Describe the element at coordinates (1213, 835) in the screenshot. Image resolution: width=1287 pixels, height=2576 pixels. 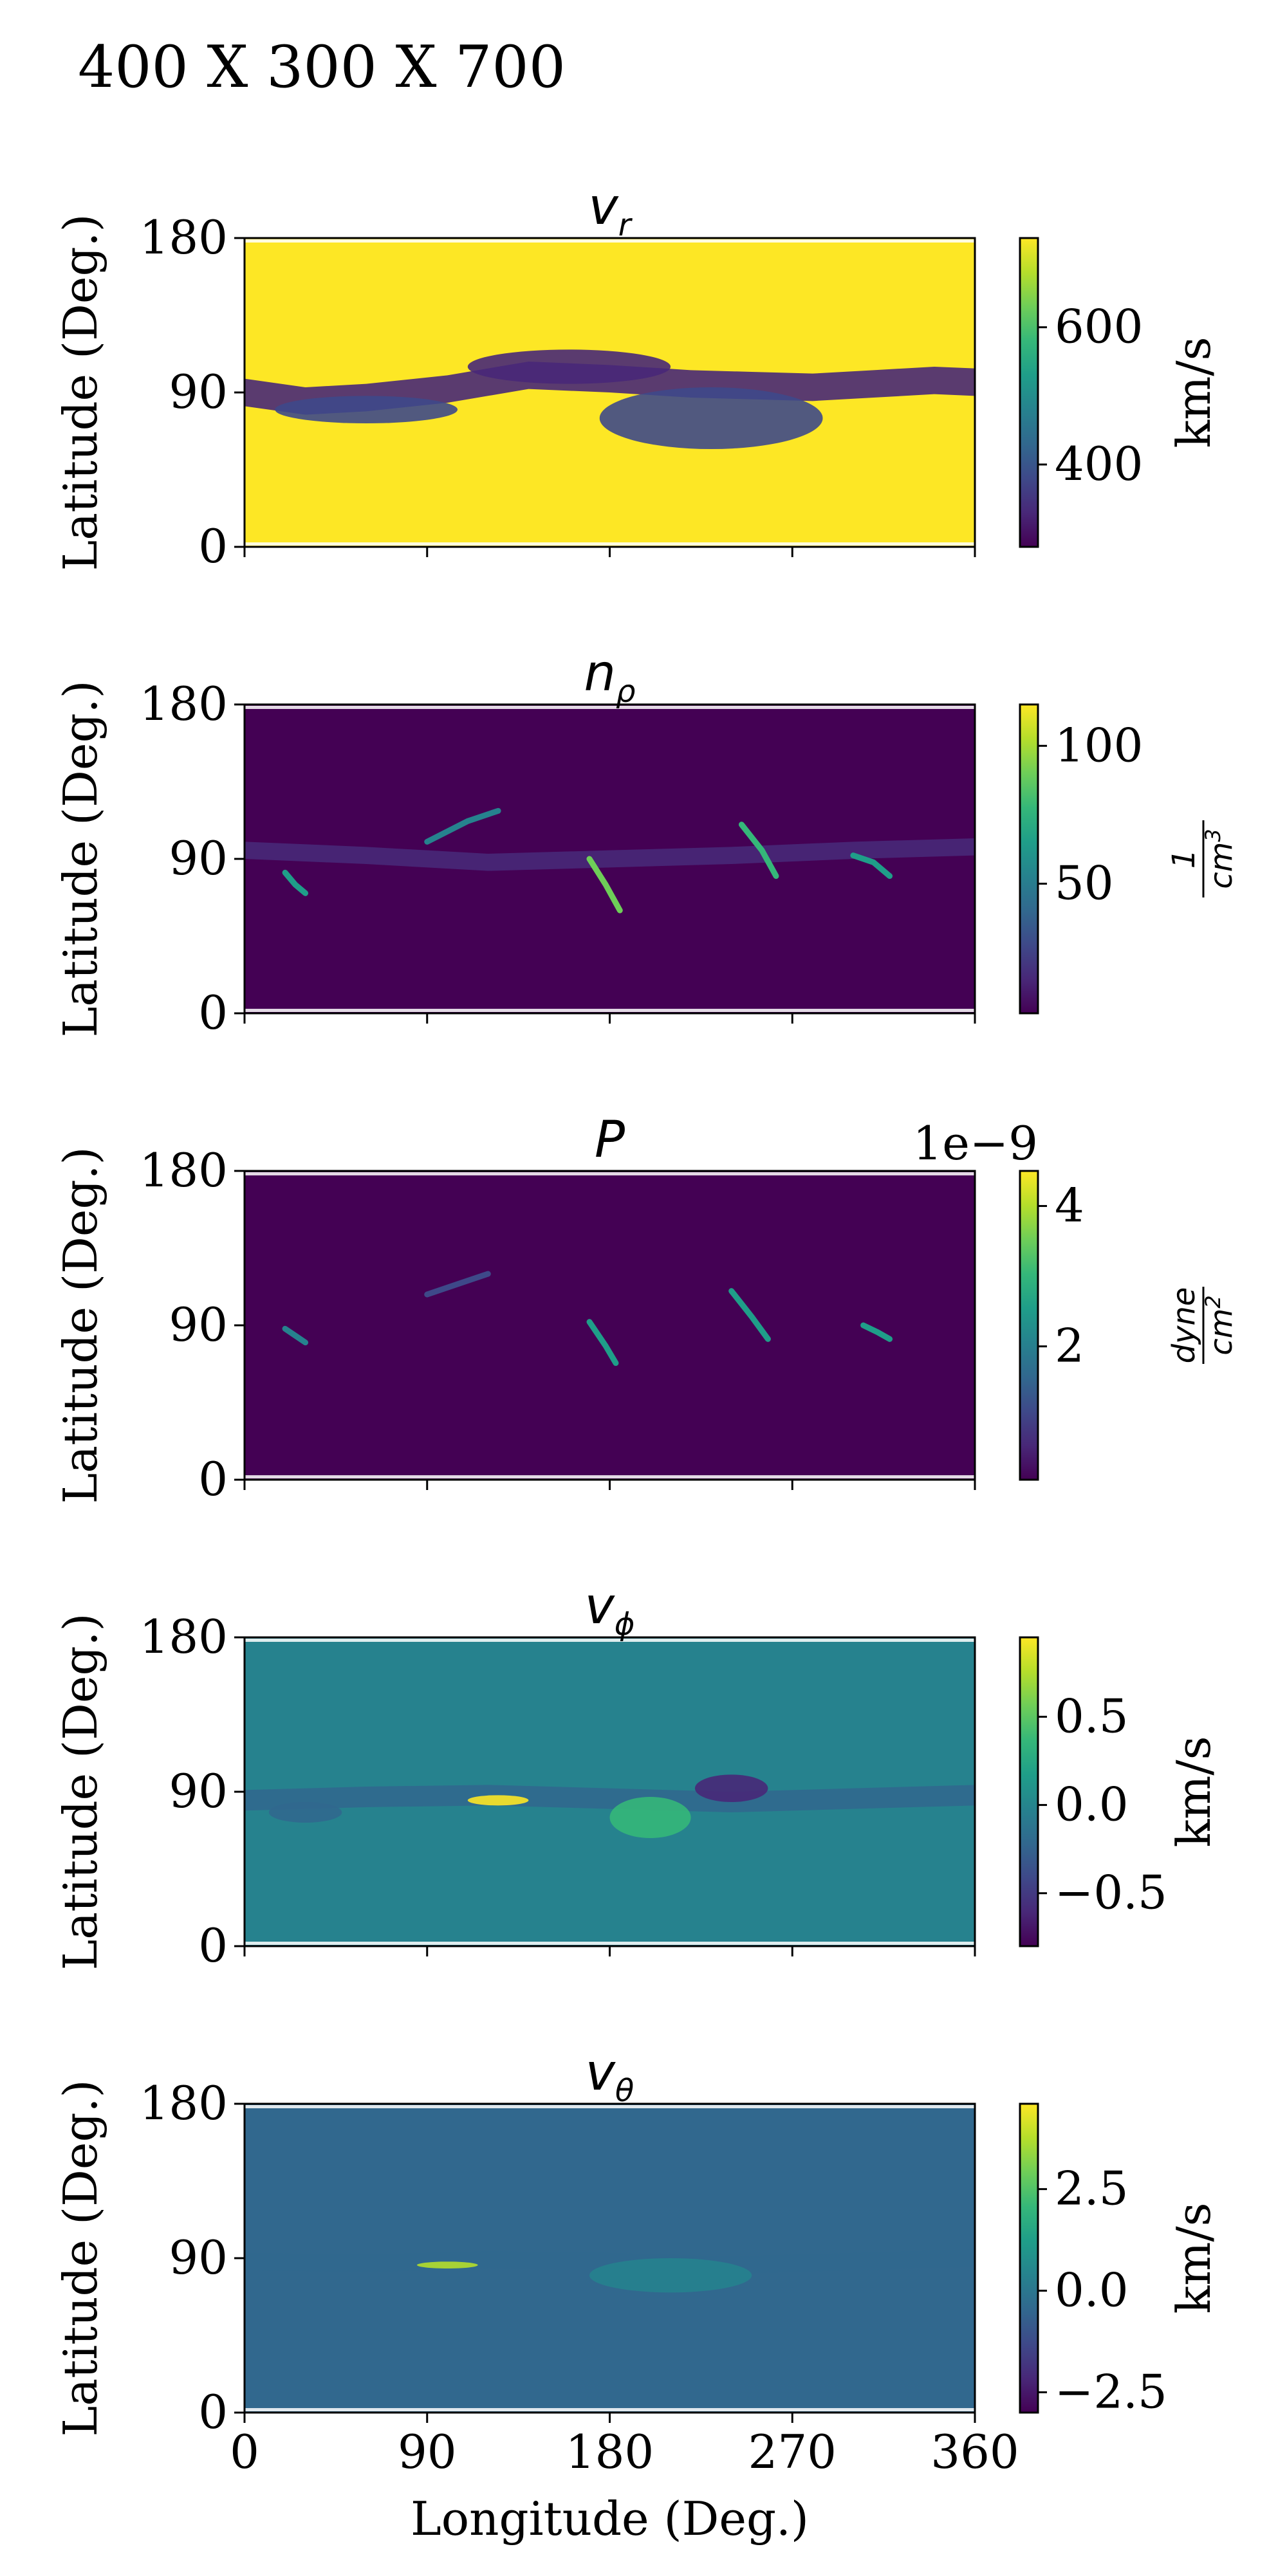
I see `colorbar-label-exponent: 3` at that location.